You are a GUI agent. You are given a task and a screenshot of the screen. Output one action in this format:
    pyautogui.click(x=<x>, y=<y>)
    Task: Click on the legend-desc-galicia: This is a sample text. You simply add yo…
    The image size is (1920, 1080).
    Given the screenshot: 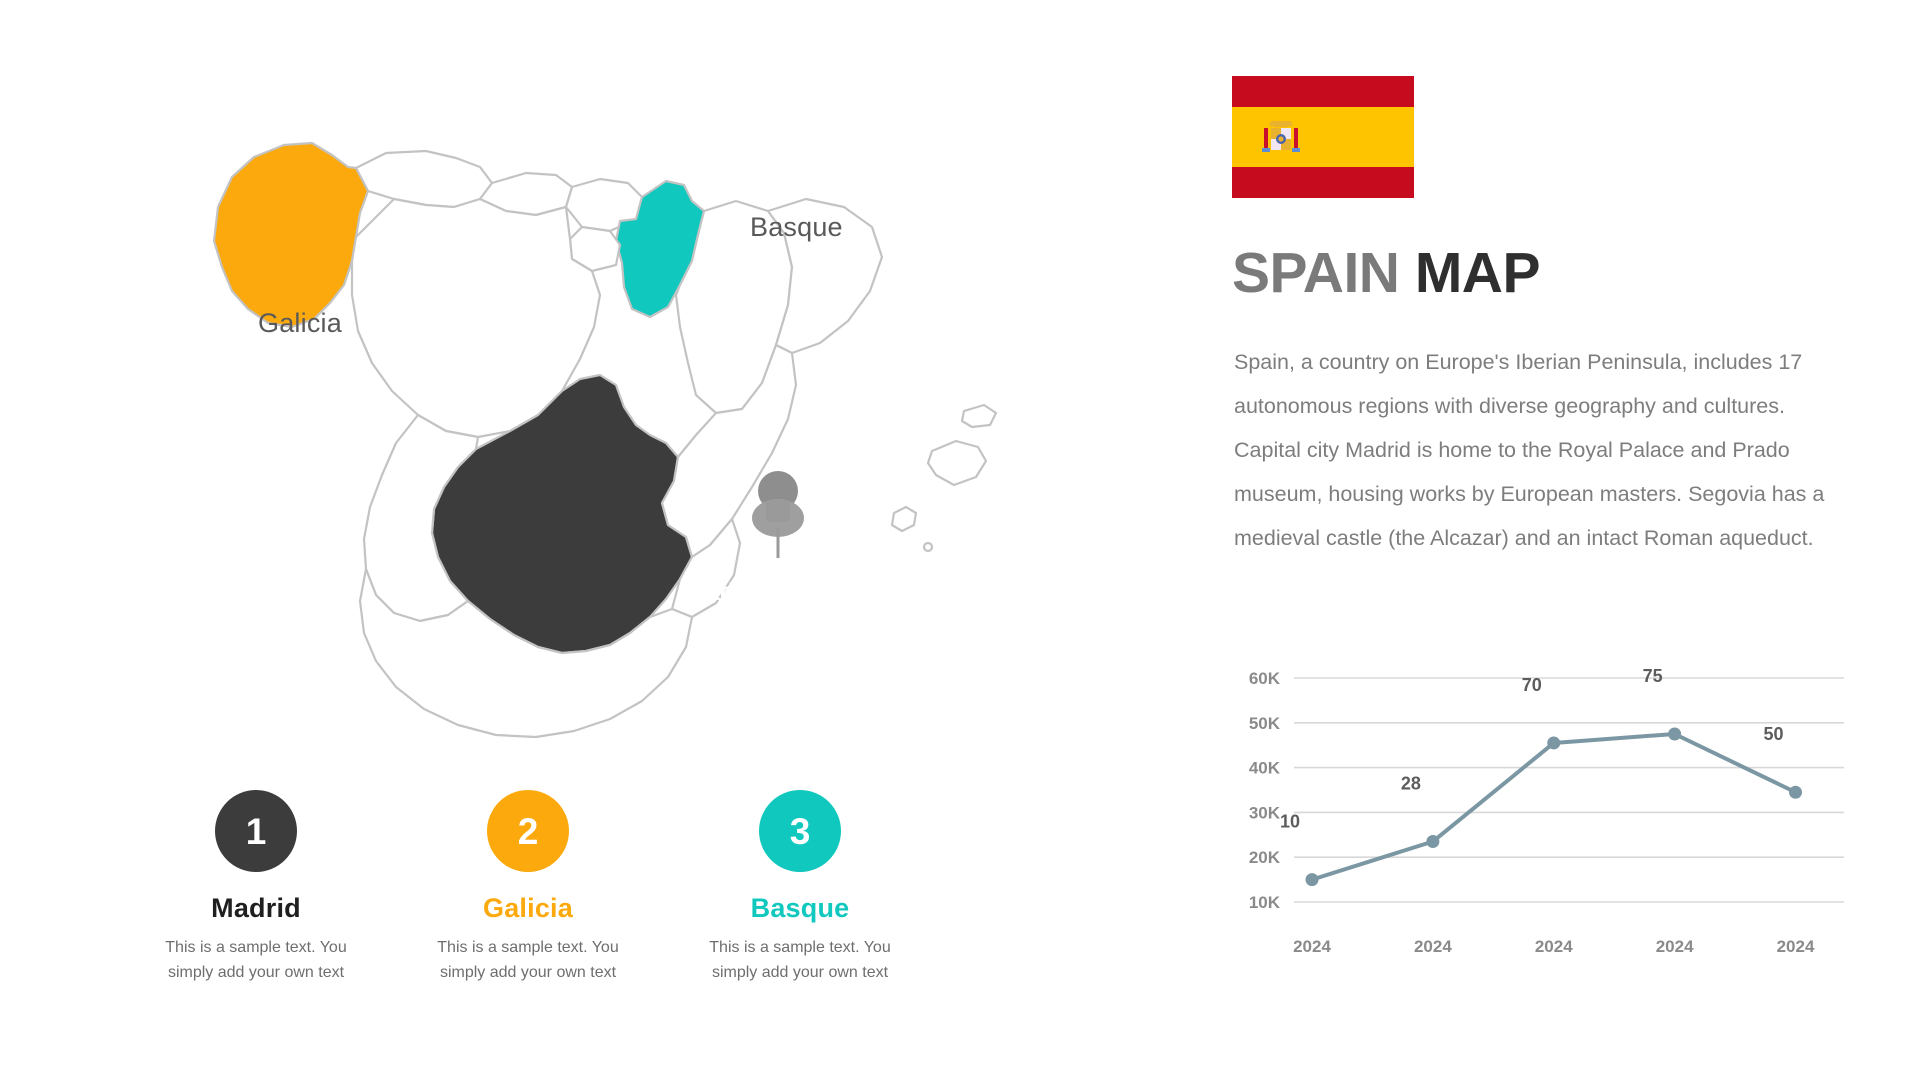 What is the action you would take?
    pyautogui.click(x=528, y=960)
    